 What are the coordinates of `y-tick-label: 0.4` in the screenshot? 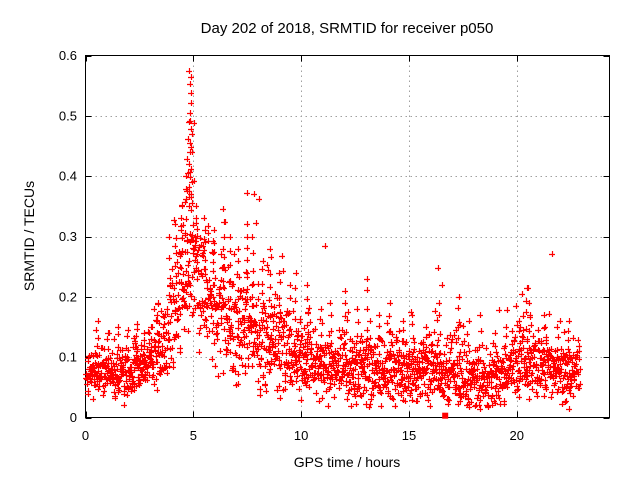 It's located at (68, 176).